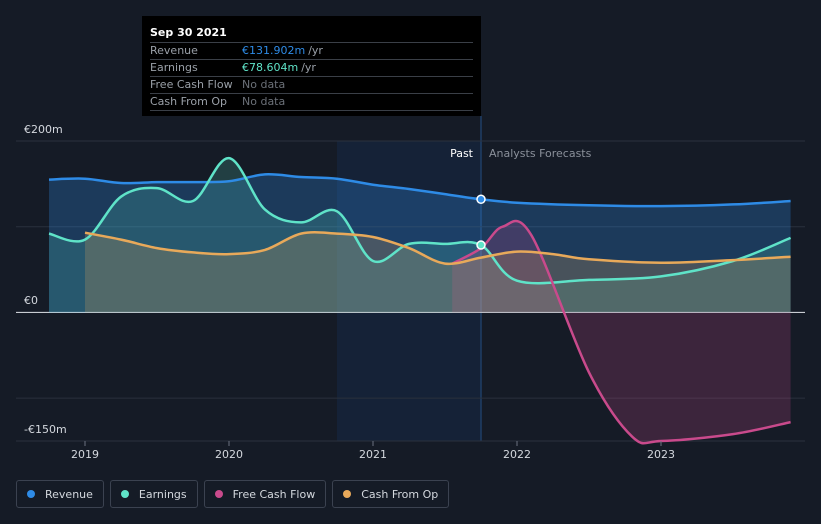  Describe the element at coordinates (409, 291) in the screenshot. I see `past-highlight-band` at that location.